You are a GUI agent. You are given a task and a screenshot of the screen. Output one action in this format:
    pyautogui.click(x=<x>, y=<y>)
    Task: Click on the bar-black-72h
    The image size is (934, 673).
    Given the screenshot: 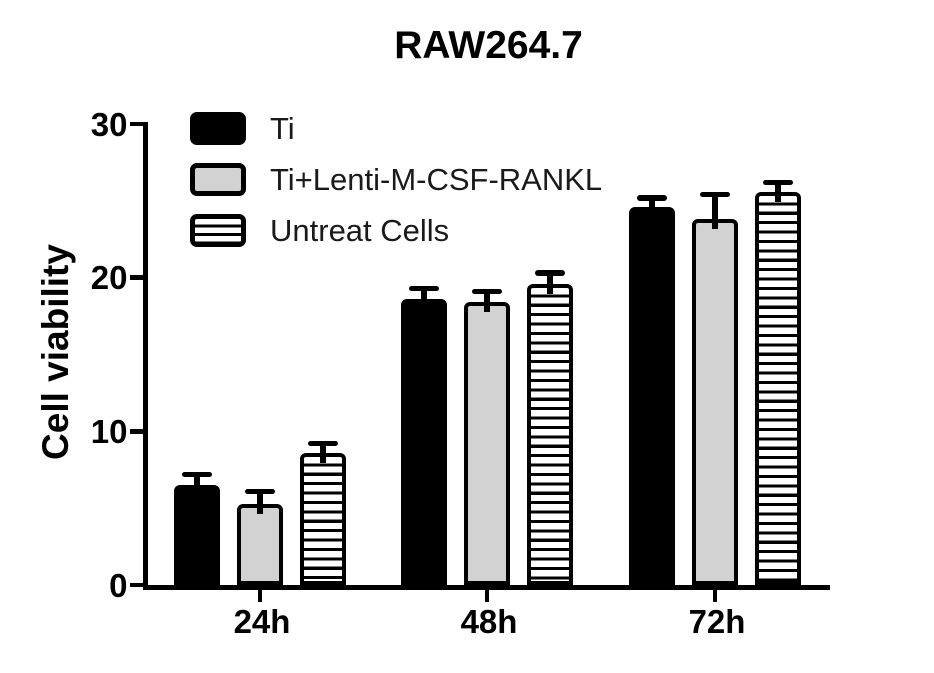 What is the action you would take?
    pyautogui.click(x=652, y=395)
    